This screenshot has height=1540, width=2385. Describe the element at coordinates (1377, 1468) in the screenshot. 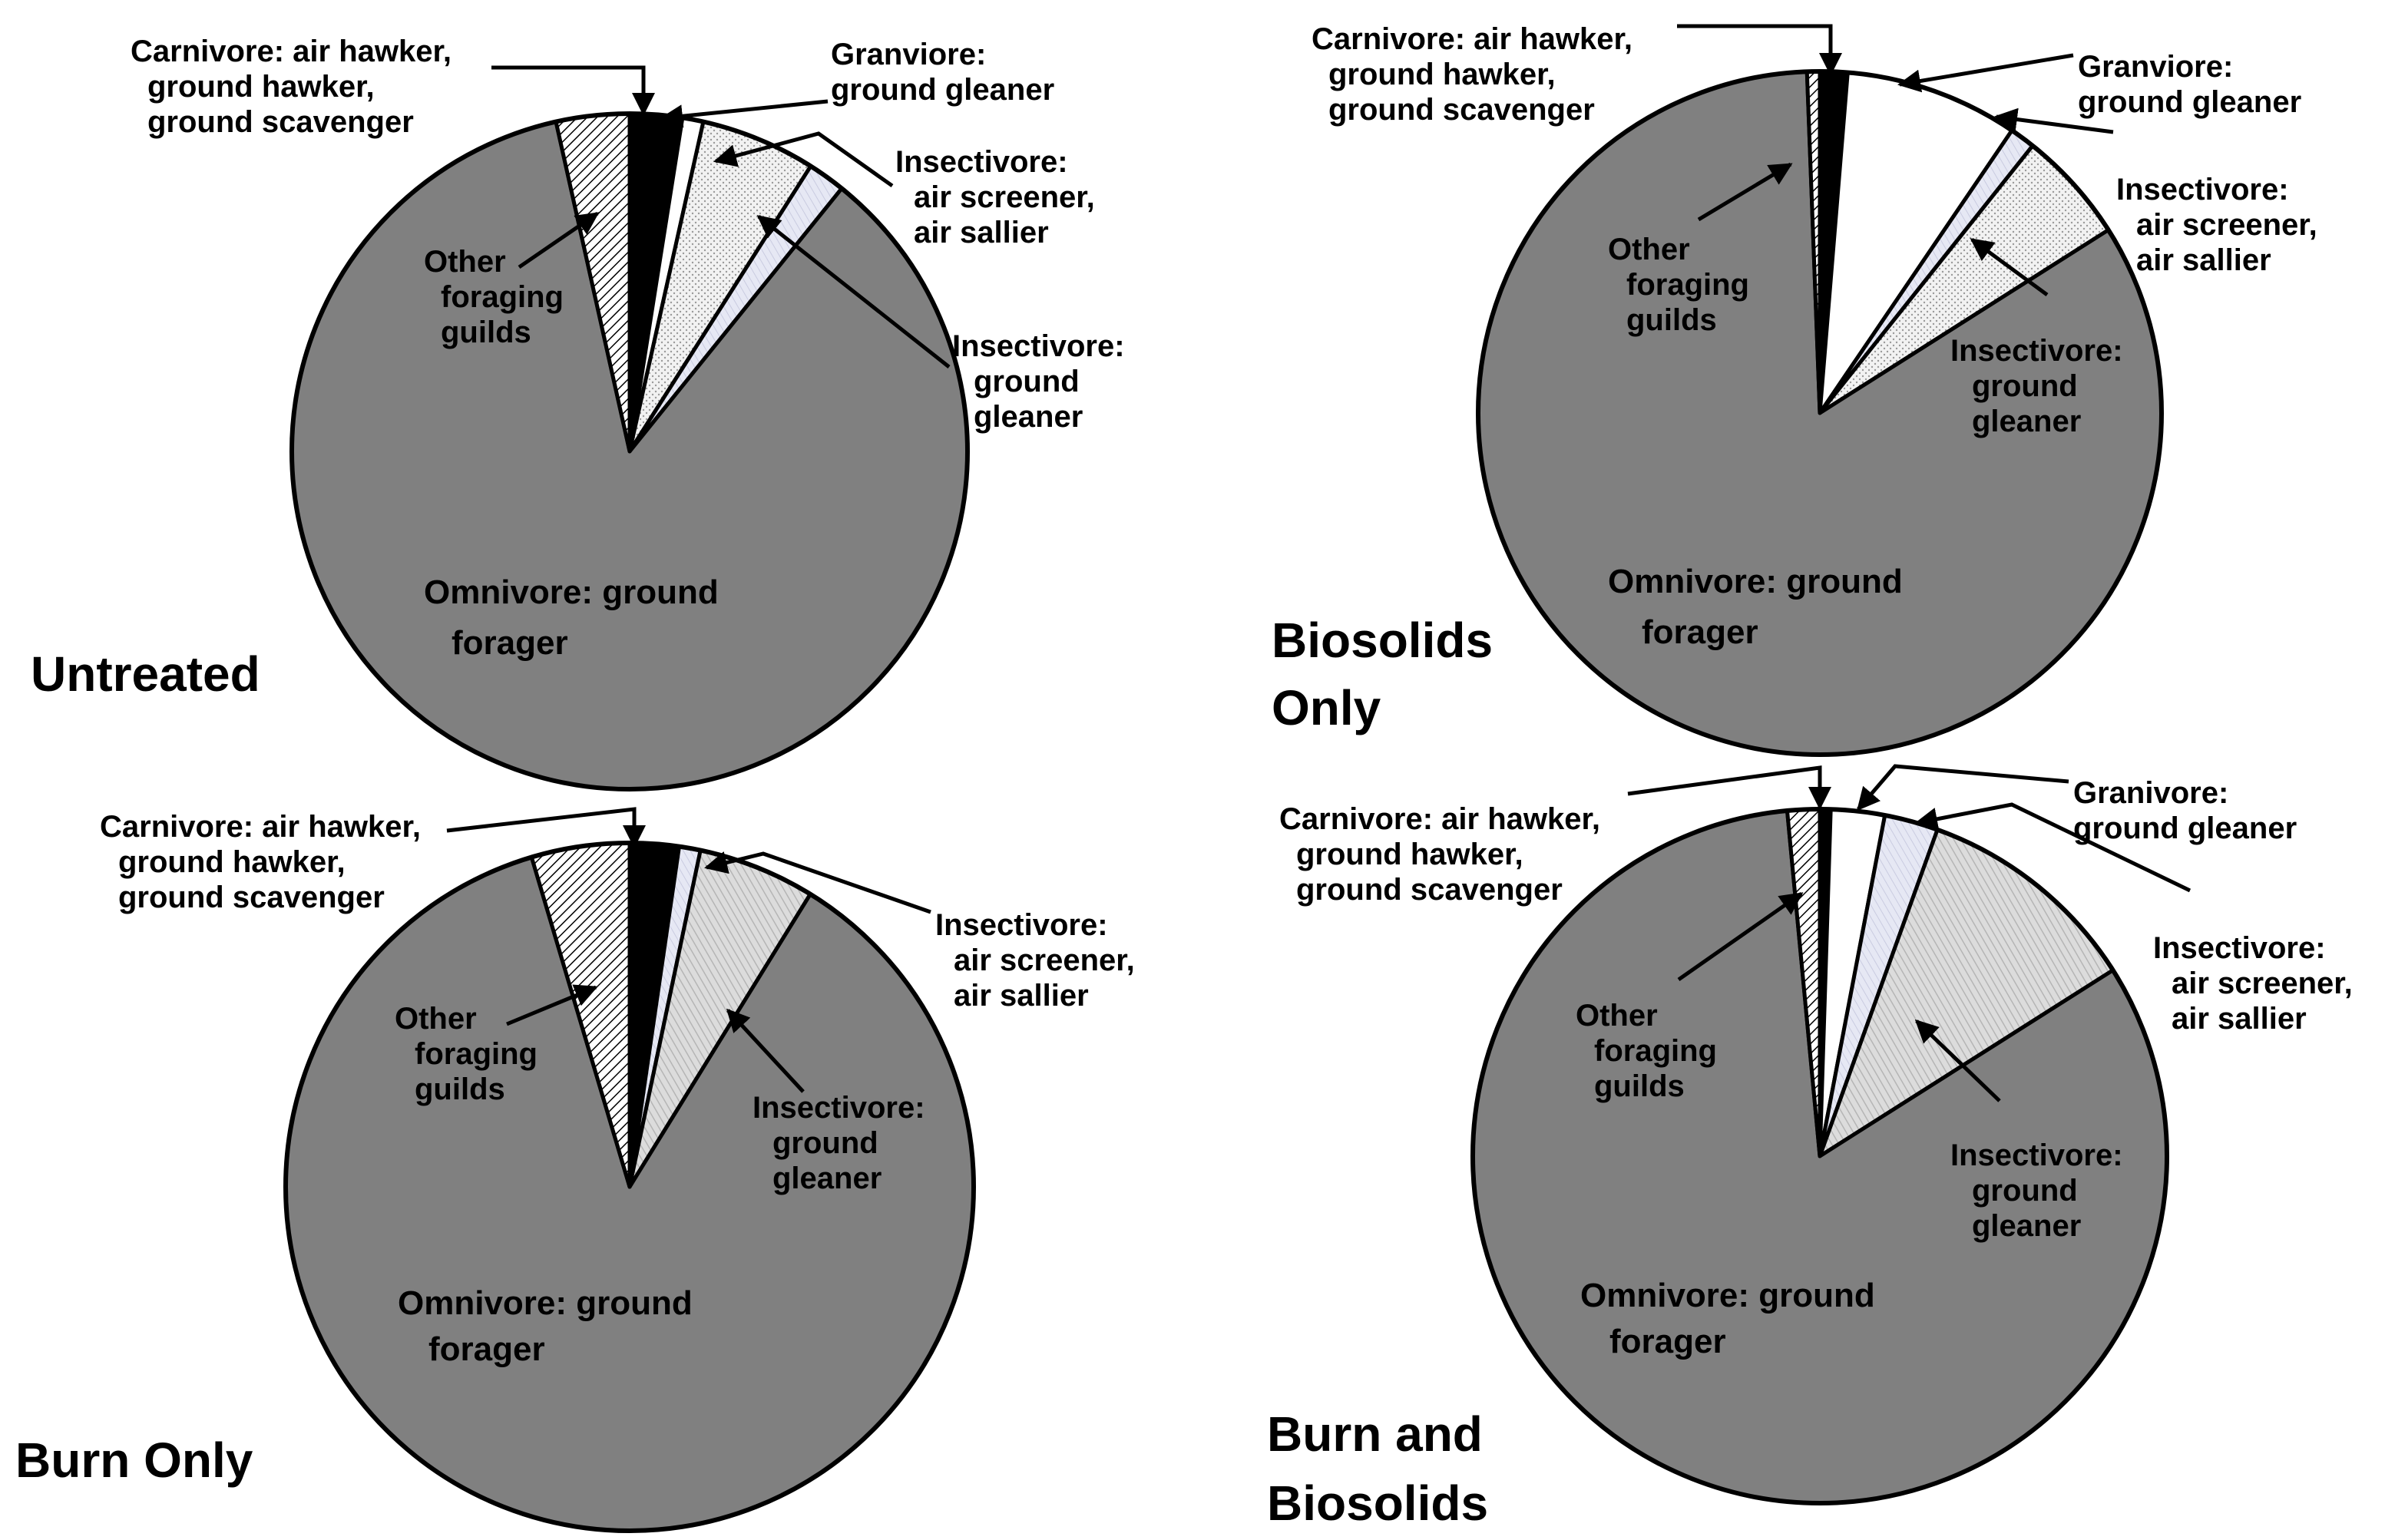

I see `chart-title-burn-and-biosolids: Burn and Biosolids` at that location.